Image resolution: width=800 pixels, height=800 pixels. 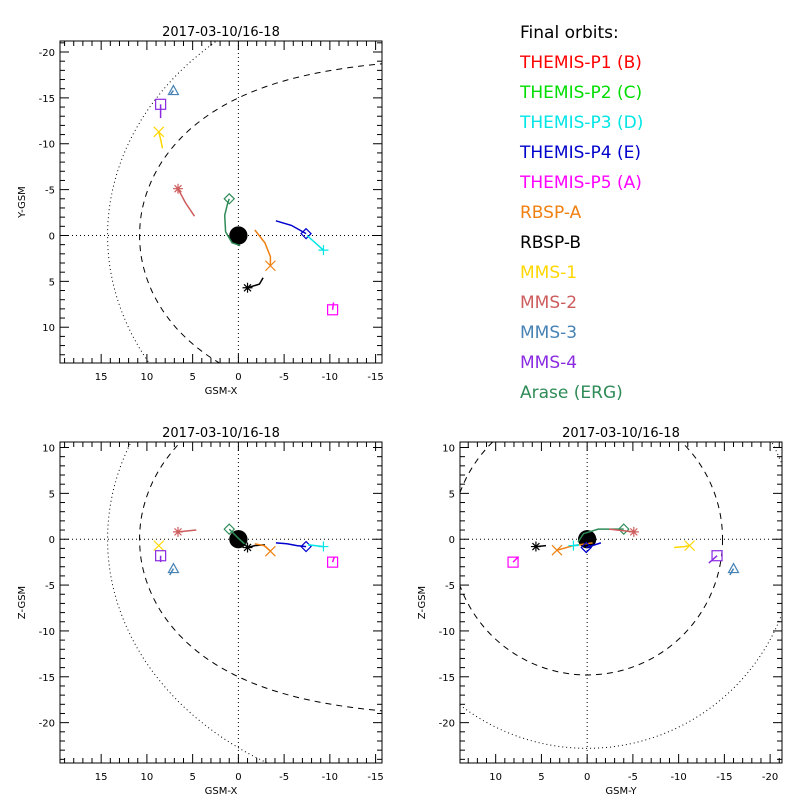 I want to click on x-tick-label: -20, so click(x=770, y=777).